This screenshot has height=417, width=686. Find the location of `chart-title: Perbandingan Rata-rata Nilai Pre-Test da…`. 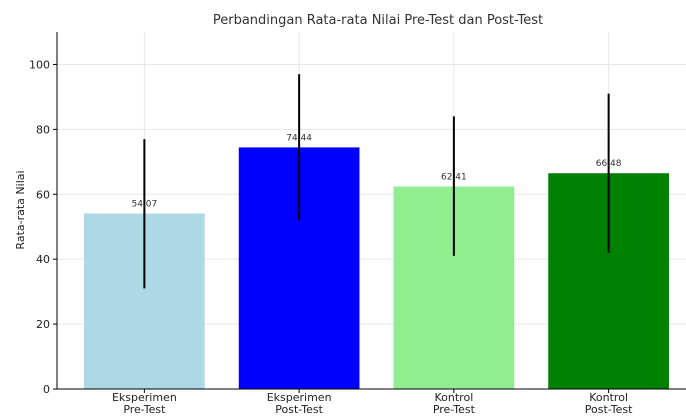

chart-title: Perbandingan Rata-rata Nilai Pre-Test da… is located at coordinates (378, 20).